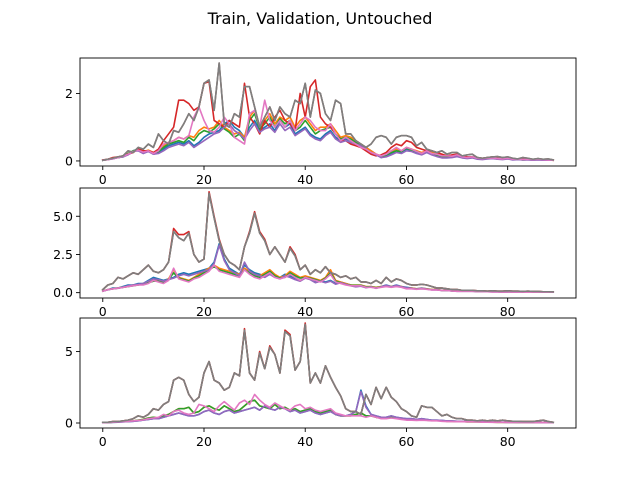 The width and height of the screenshot is (640, 480). I want to click on series-lines, so click(328, 112).